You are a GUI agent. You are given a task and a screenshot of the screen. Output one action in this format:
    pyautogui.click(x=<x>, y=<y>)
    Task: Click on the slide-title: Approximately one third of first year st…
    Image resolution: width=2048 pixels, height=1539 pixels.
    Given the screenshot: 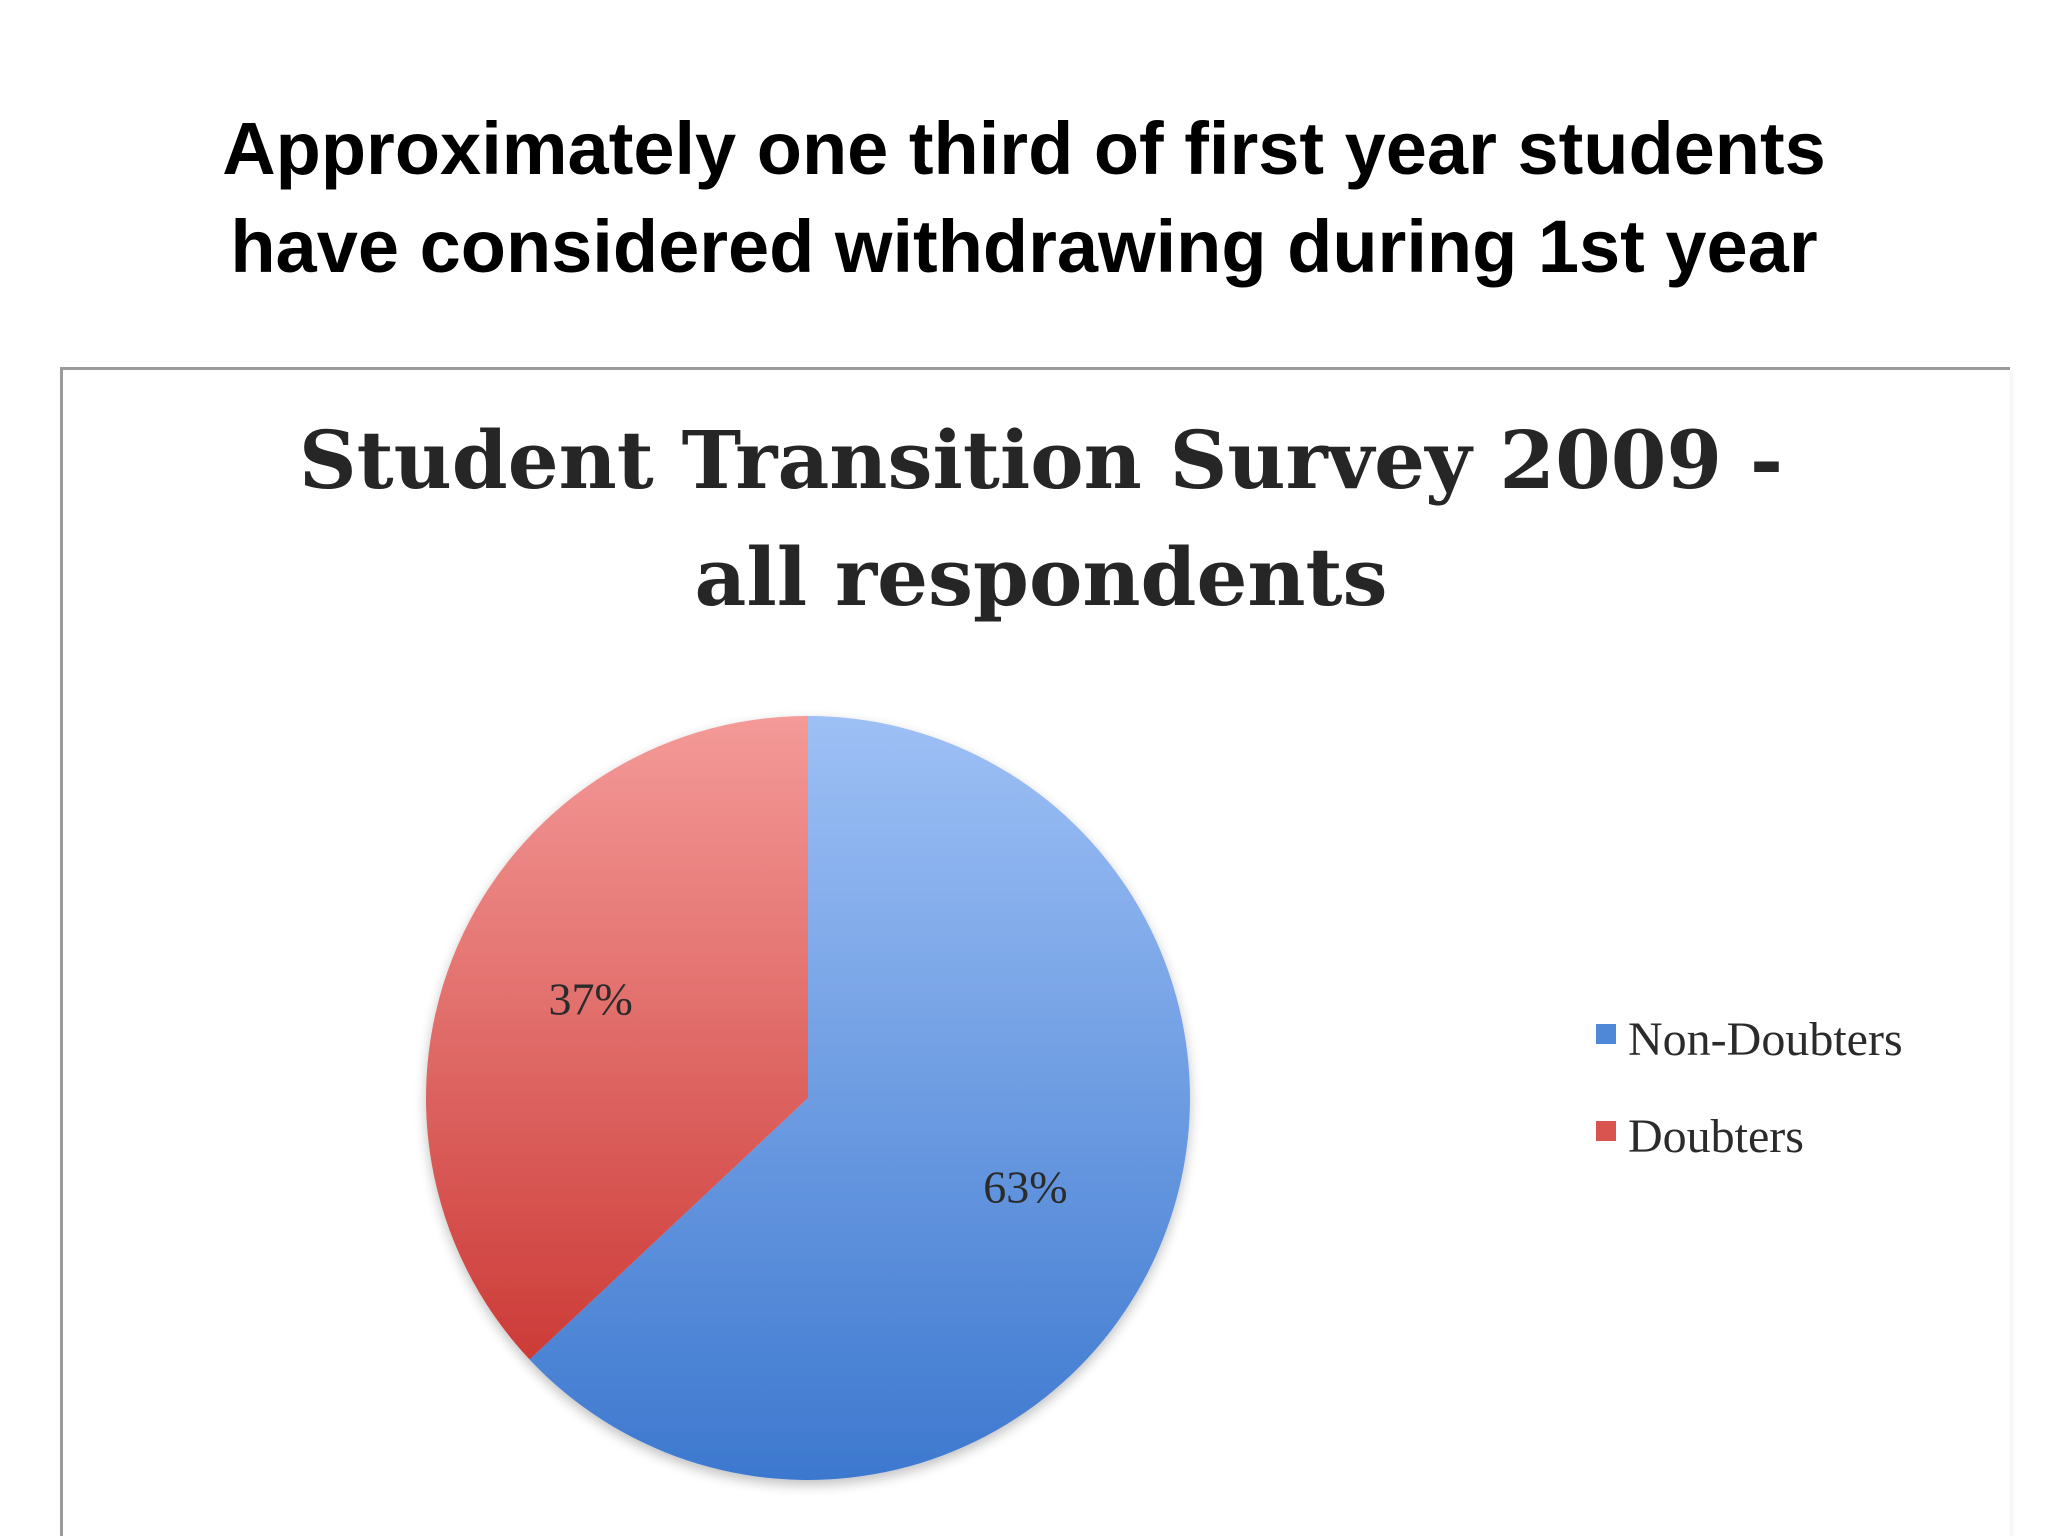 What is the action you would take?
    pyautogui.click(x=1024, y=198)
    